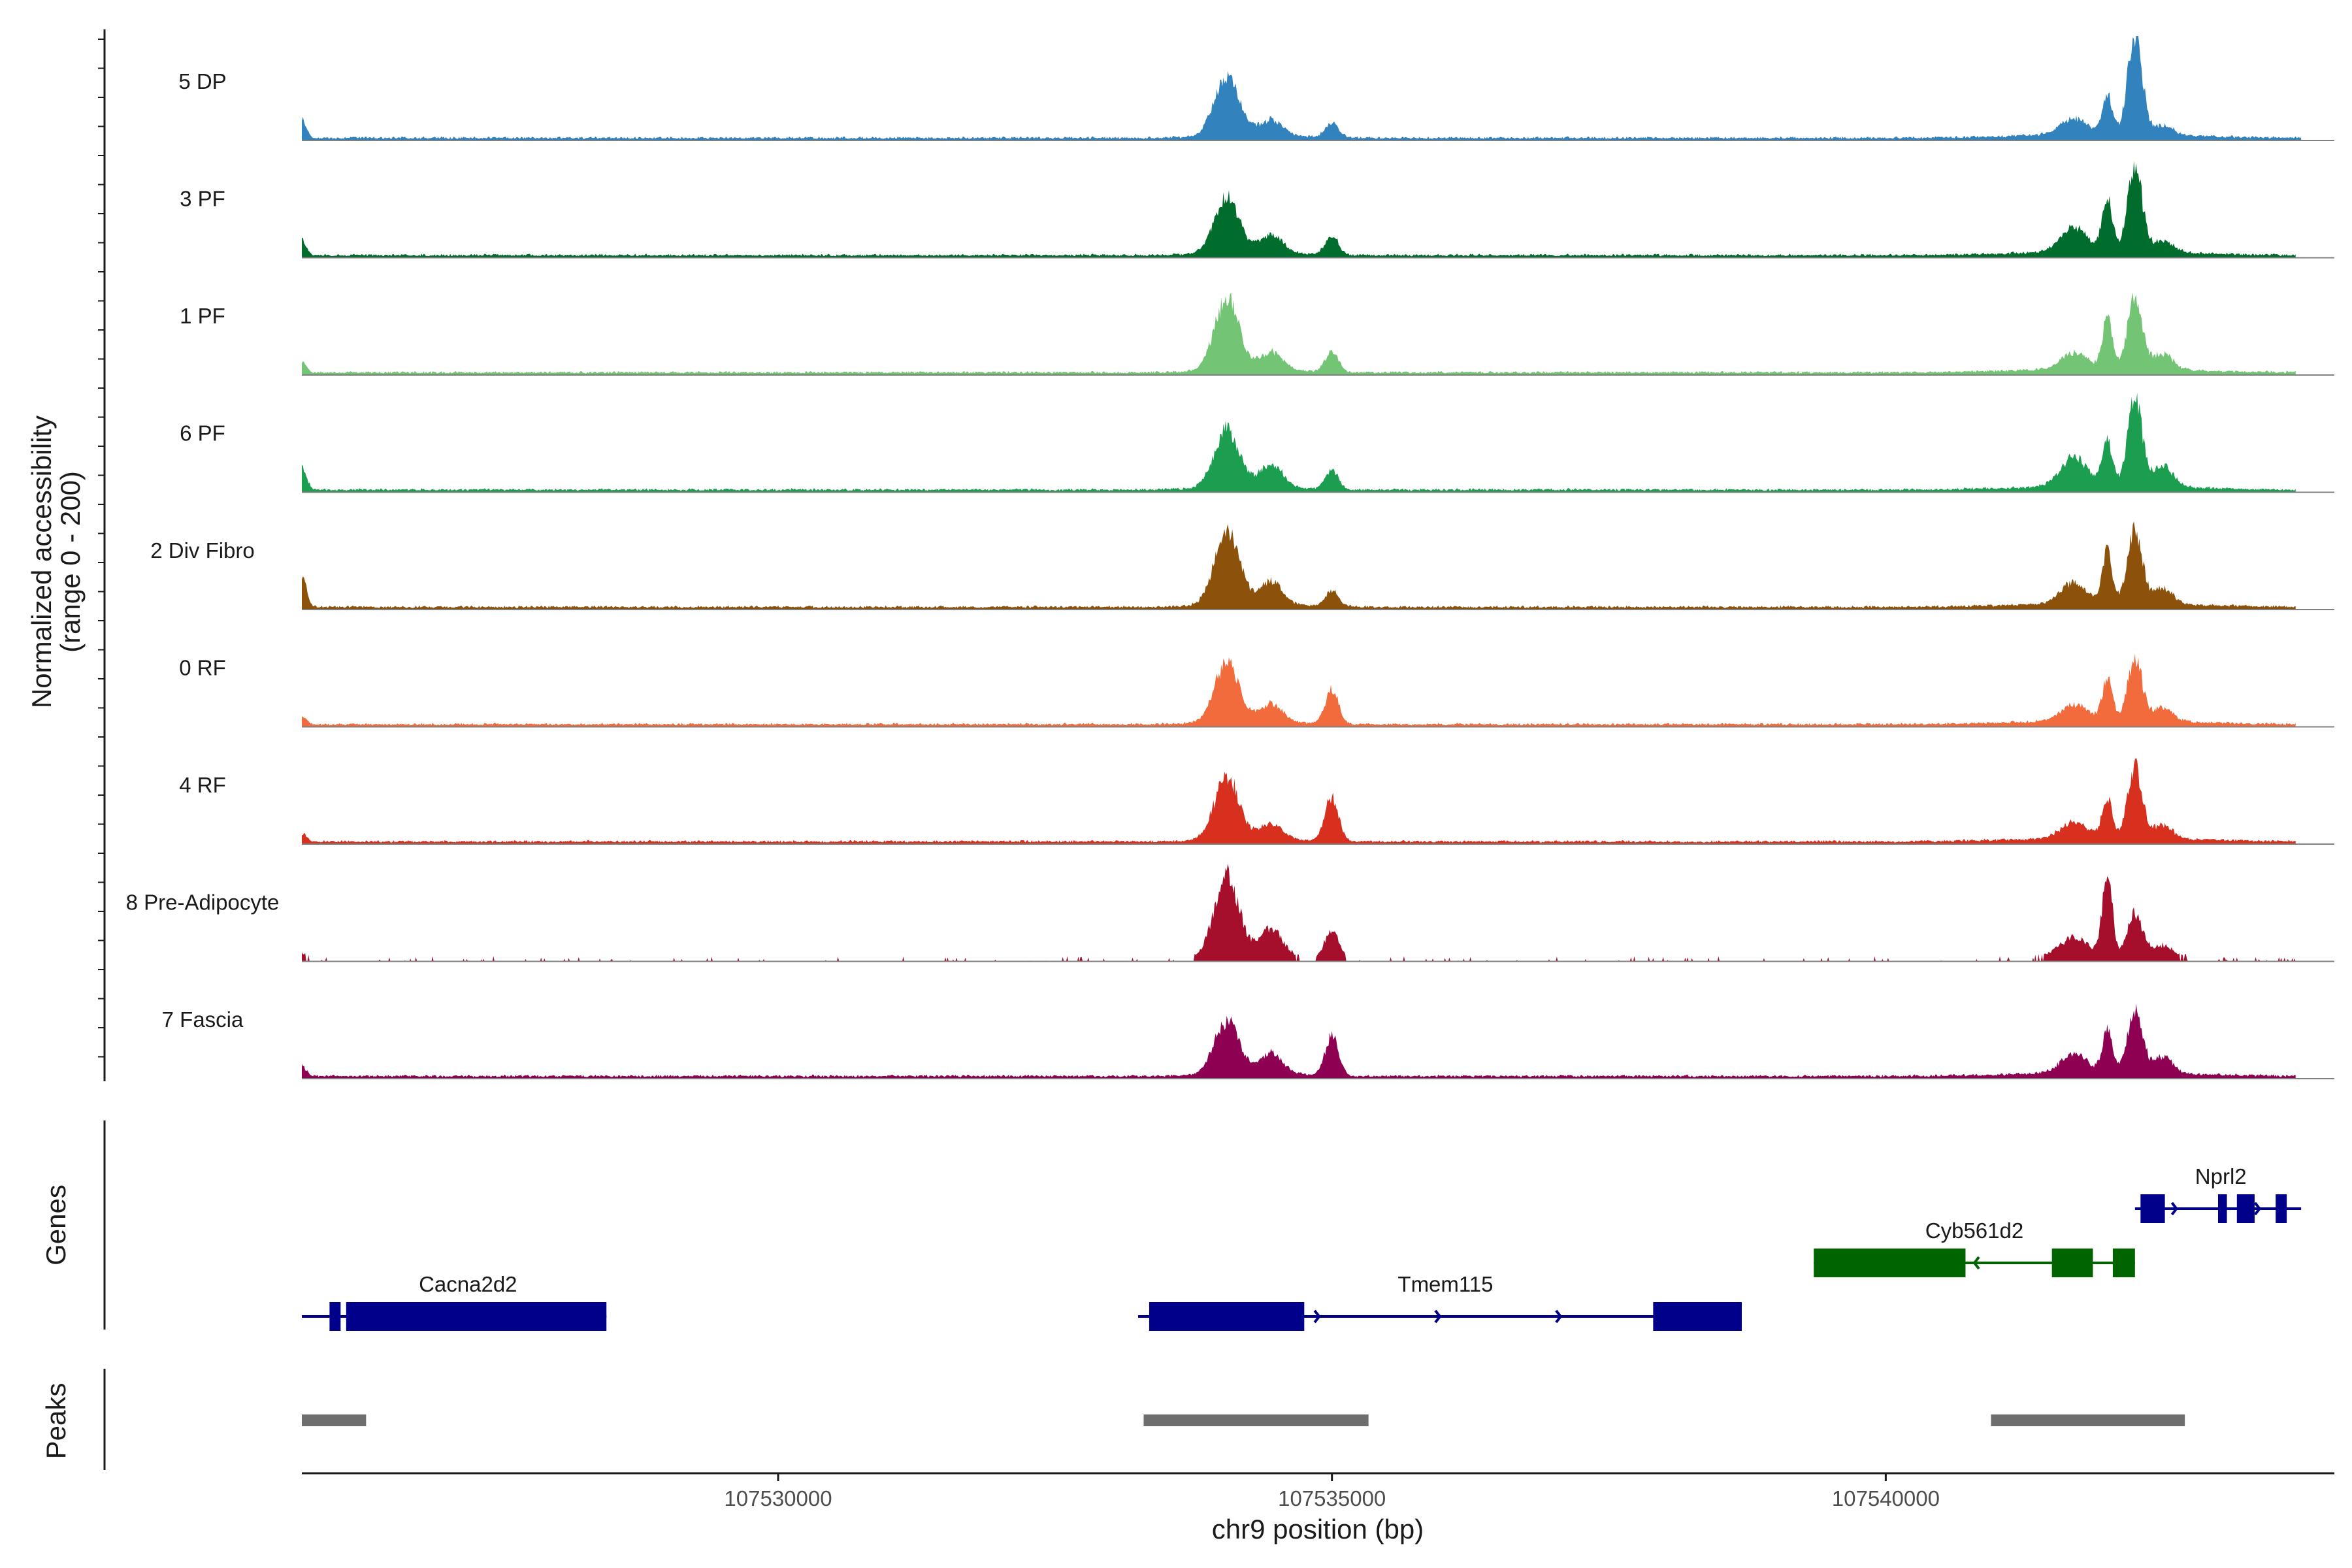 Image resolution: width=2352 pixels, height=1568 pixels. Describe the element at coordinates (1299, 209) in the screenshot. I see `track-signal-3-pf` at that location.